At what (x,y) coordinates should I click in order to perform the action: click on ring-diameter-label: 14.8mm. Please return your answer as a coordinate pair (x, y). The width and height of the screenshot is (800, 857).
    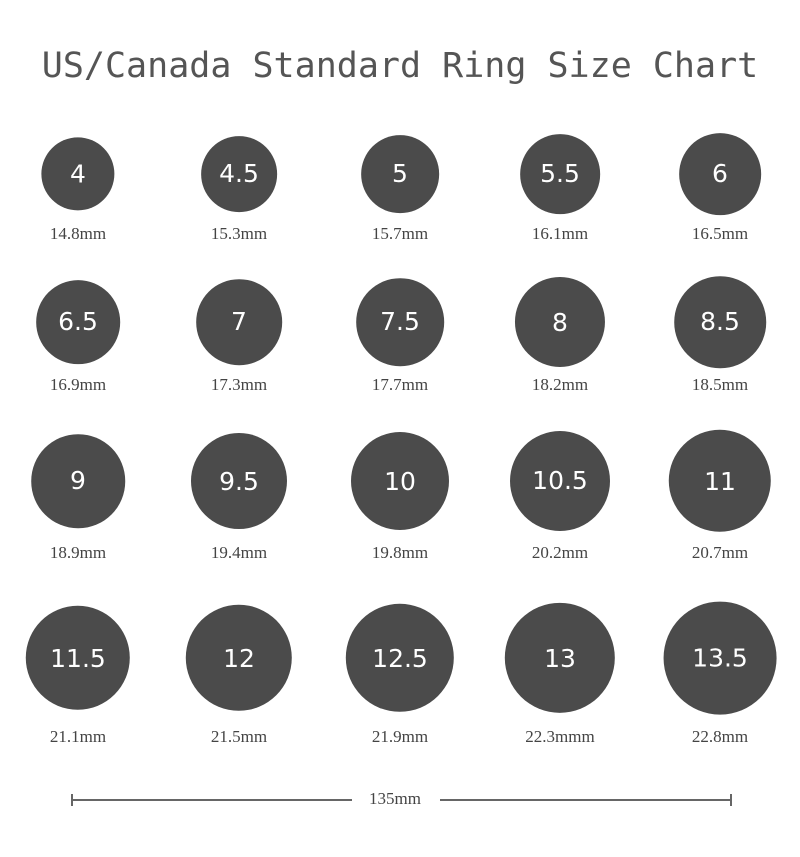
    Looking at the image, I should click on (78, 233).